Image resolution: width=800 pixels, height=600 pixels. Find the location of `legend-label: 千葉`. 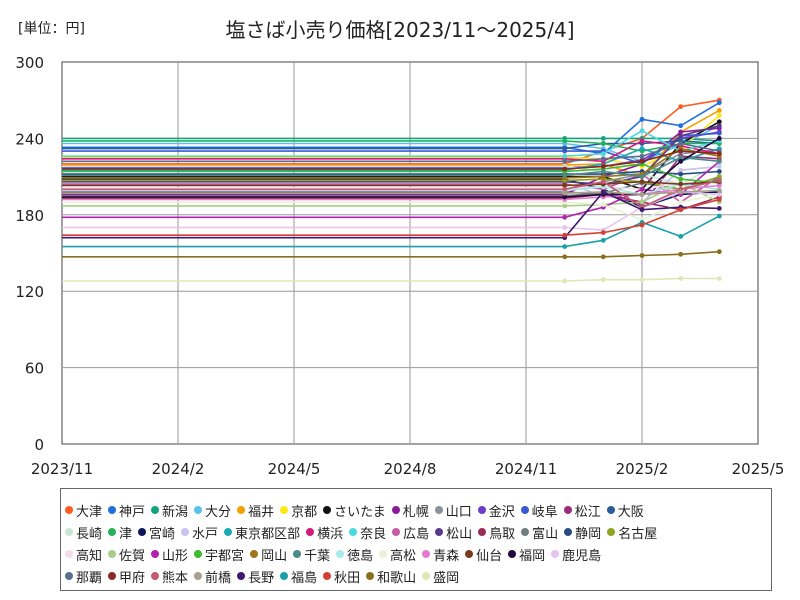

legend-label: 千葉 is located at coordinates (317, 556).